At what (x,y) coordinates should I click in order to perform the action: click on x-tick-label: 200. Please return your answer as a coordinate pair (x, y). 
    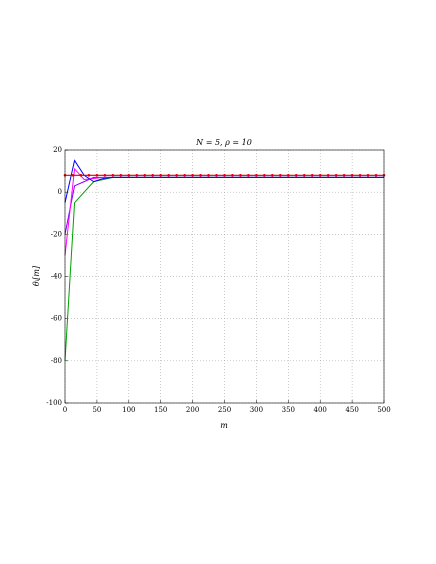
    Looking at the image, I should click on (192, 410).